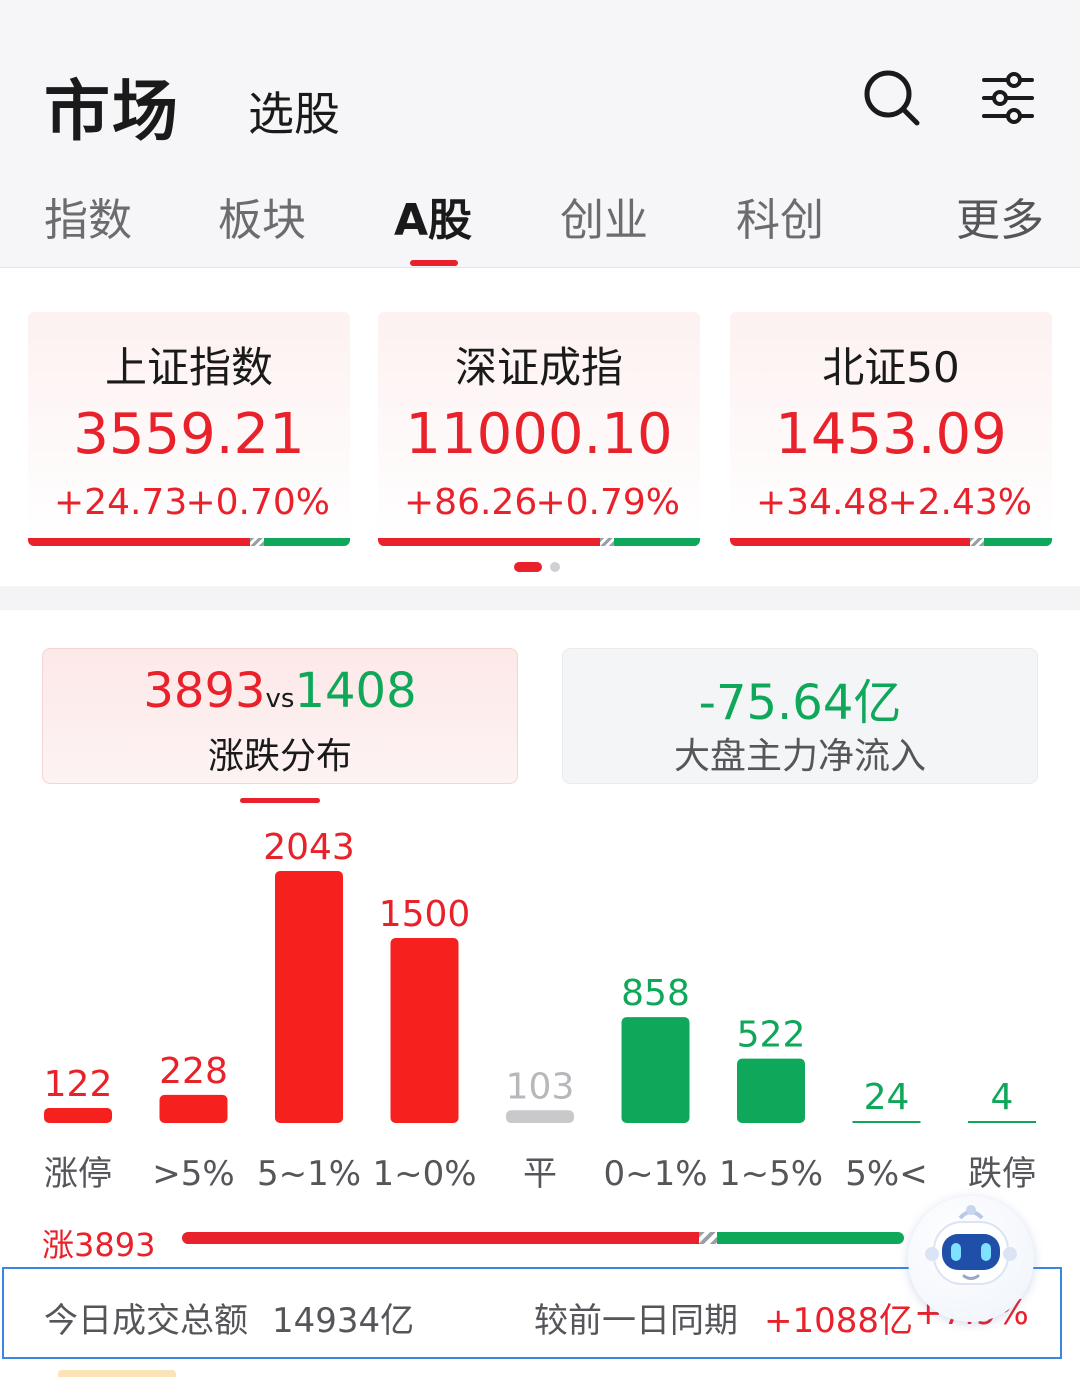  Describe the element at coordinates (262, 220) in the screenshot. I see `tab-sector: 板块` at that location.